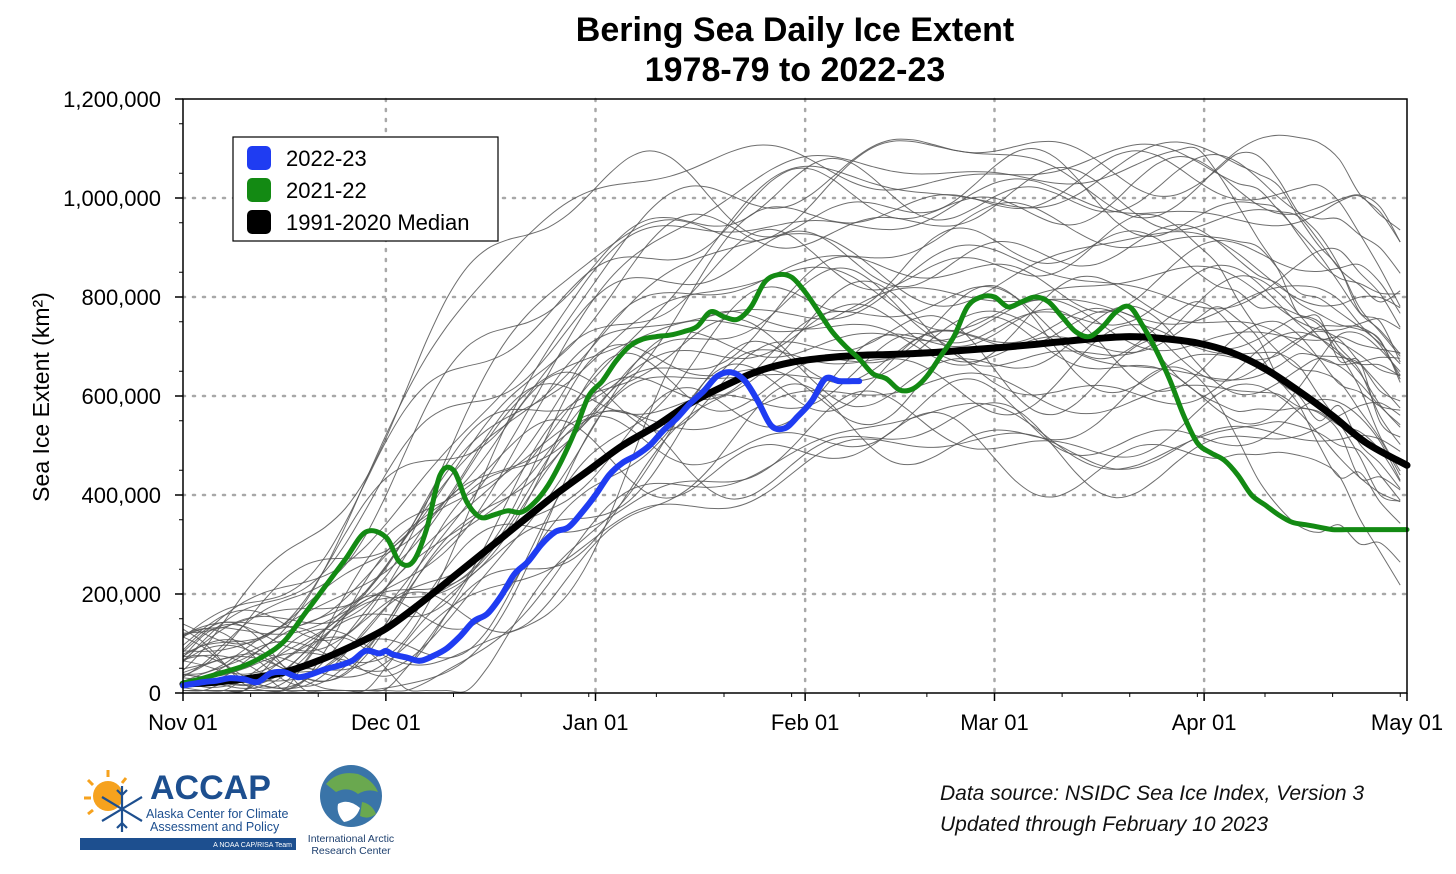 The width and height of the screenshot is (1456, 874). Describe the element at coordinates (252, 845) in the screenshot. I see `accap-tagline: A NOAA CAP/RISA Team` at that location.